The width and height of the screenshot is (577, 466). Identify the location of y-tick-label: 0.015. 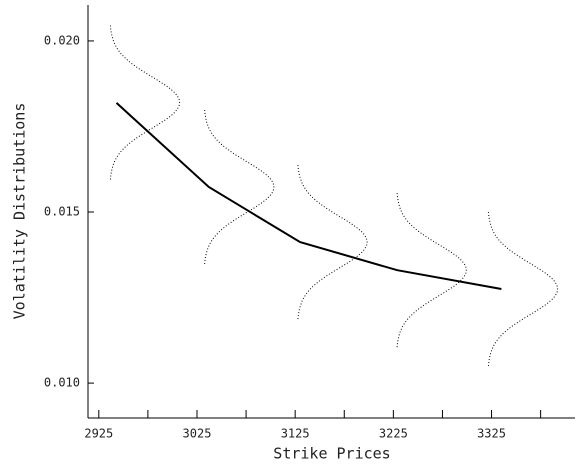
(62, 212).